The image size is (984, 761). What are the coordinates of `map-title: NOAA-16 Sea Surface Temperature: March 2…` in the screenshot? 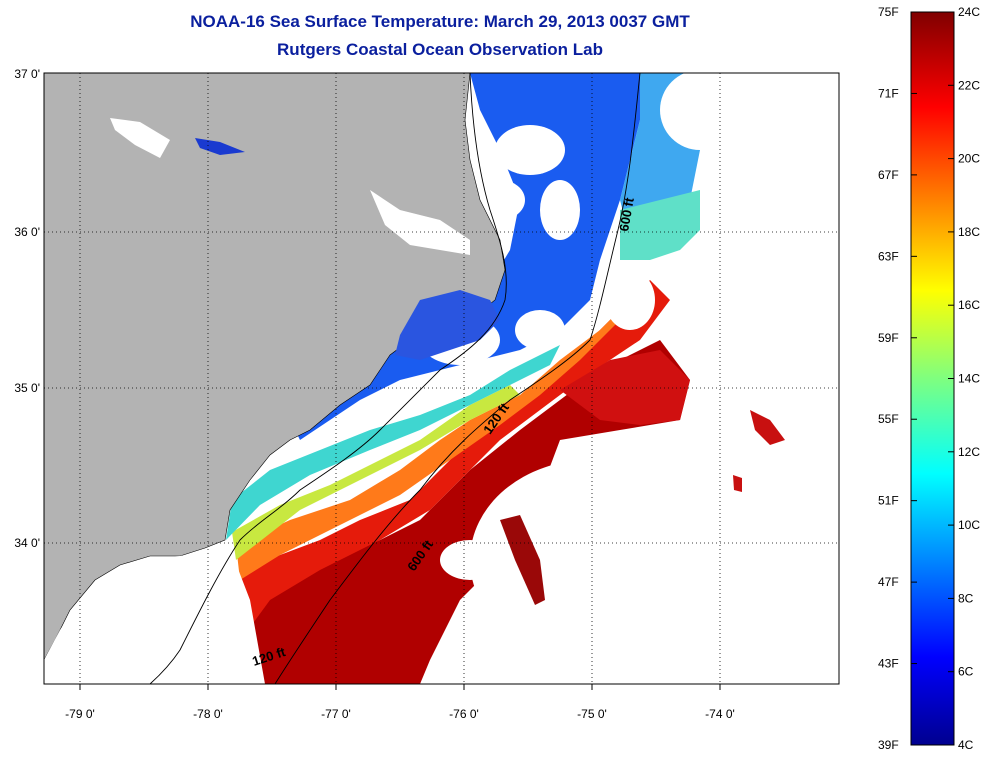 It's located at (440, 21).